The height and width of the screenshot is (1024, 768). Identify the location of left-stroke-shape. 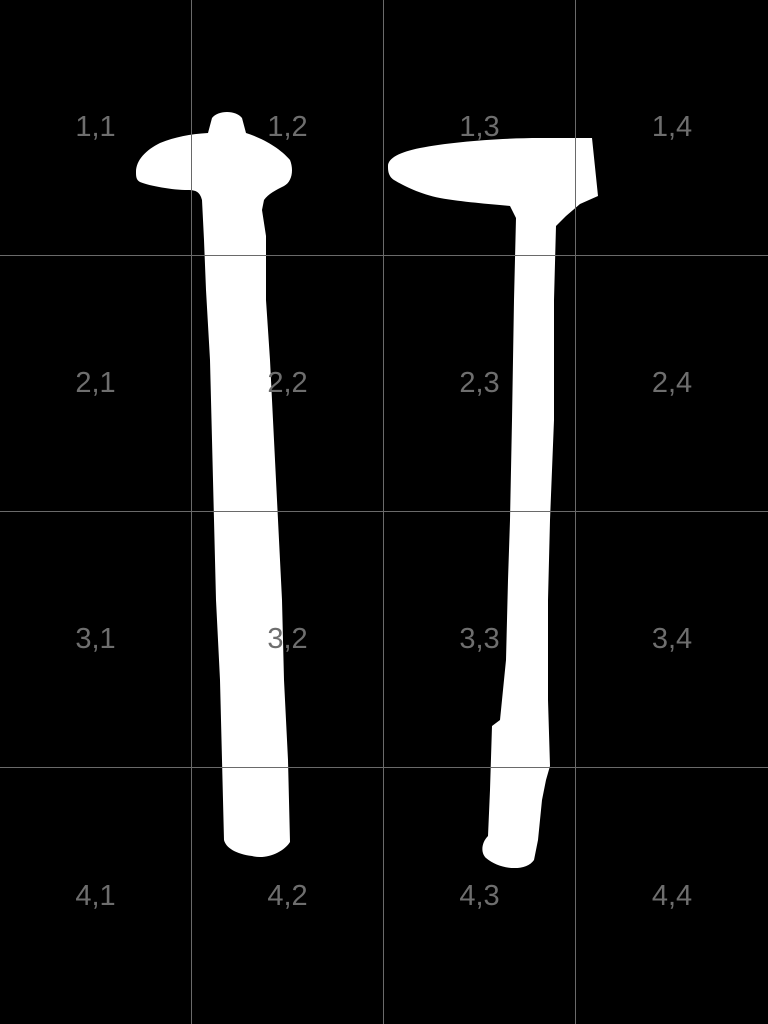
(214, 485).